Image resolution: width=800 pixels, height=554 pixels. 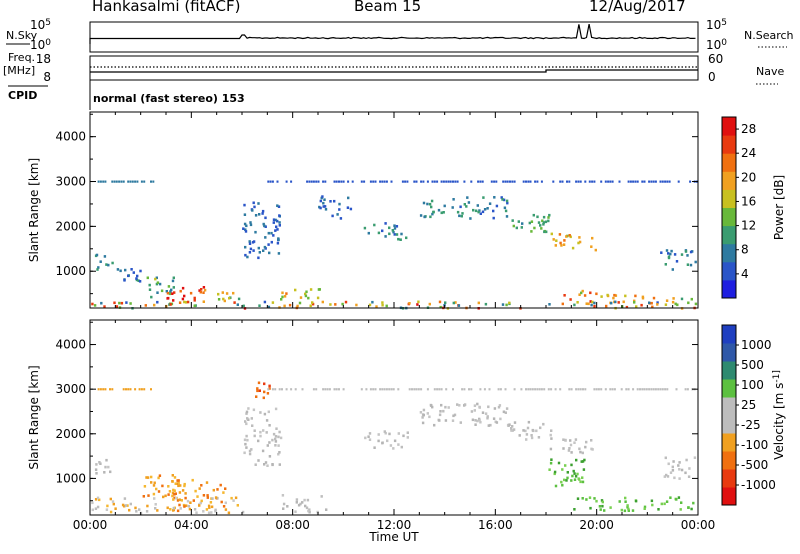 I want to click on y-tick-label: 1000, so click(x=70, y=478).